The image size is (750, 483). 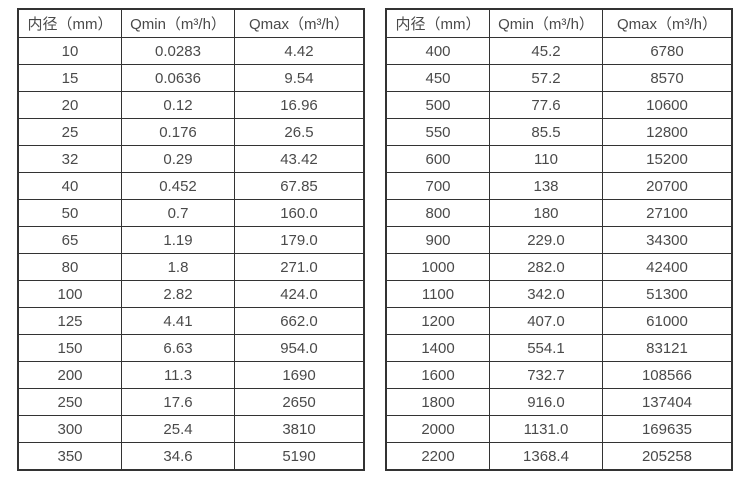 What do you see at coordinates (667, 213) in the screenshot?
I see `table-cell: 27100` at bounding box center [667, 213].